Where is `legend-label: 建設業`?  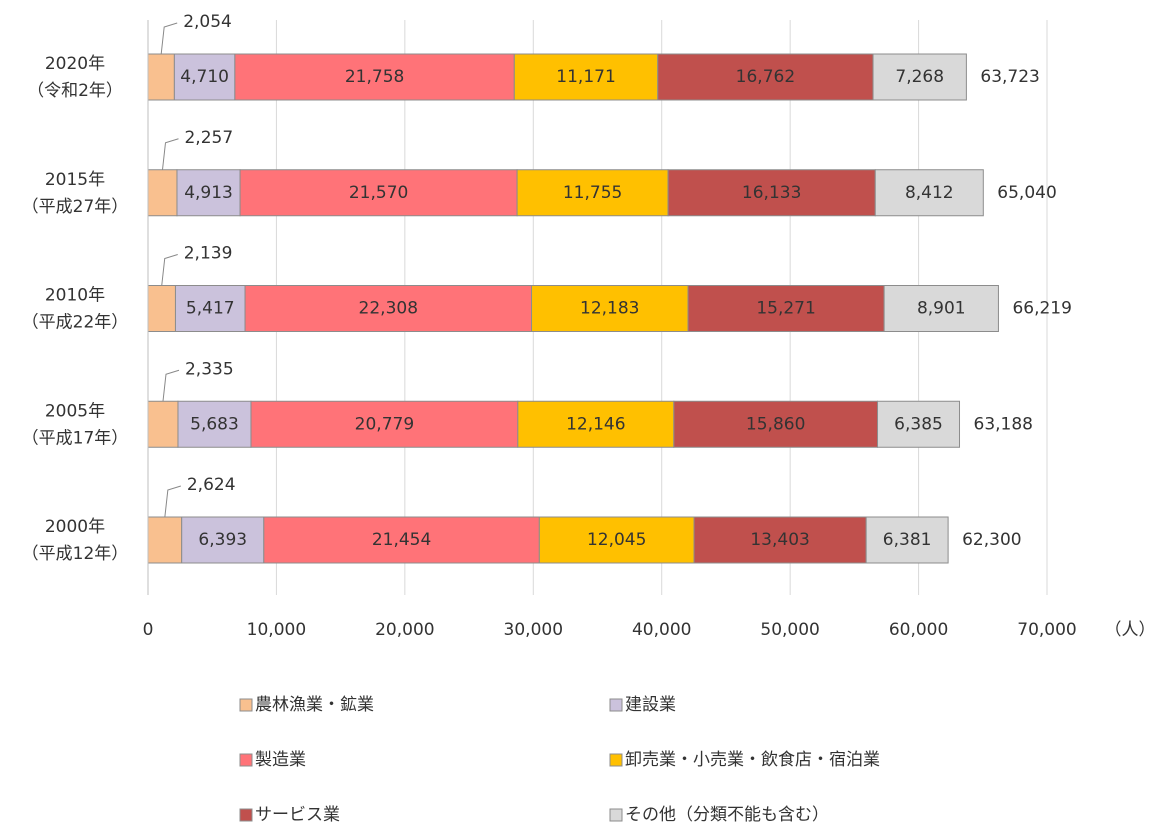
legend-label: 建設業 is located at coordinates (650, 705).